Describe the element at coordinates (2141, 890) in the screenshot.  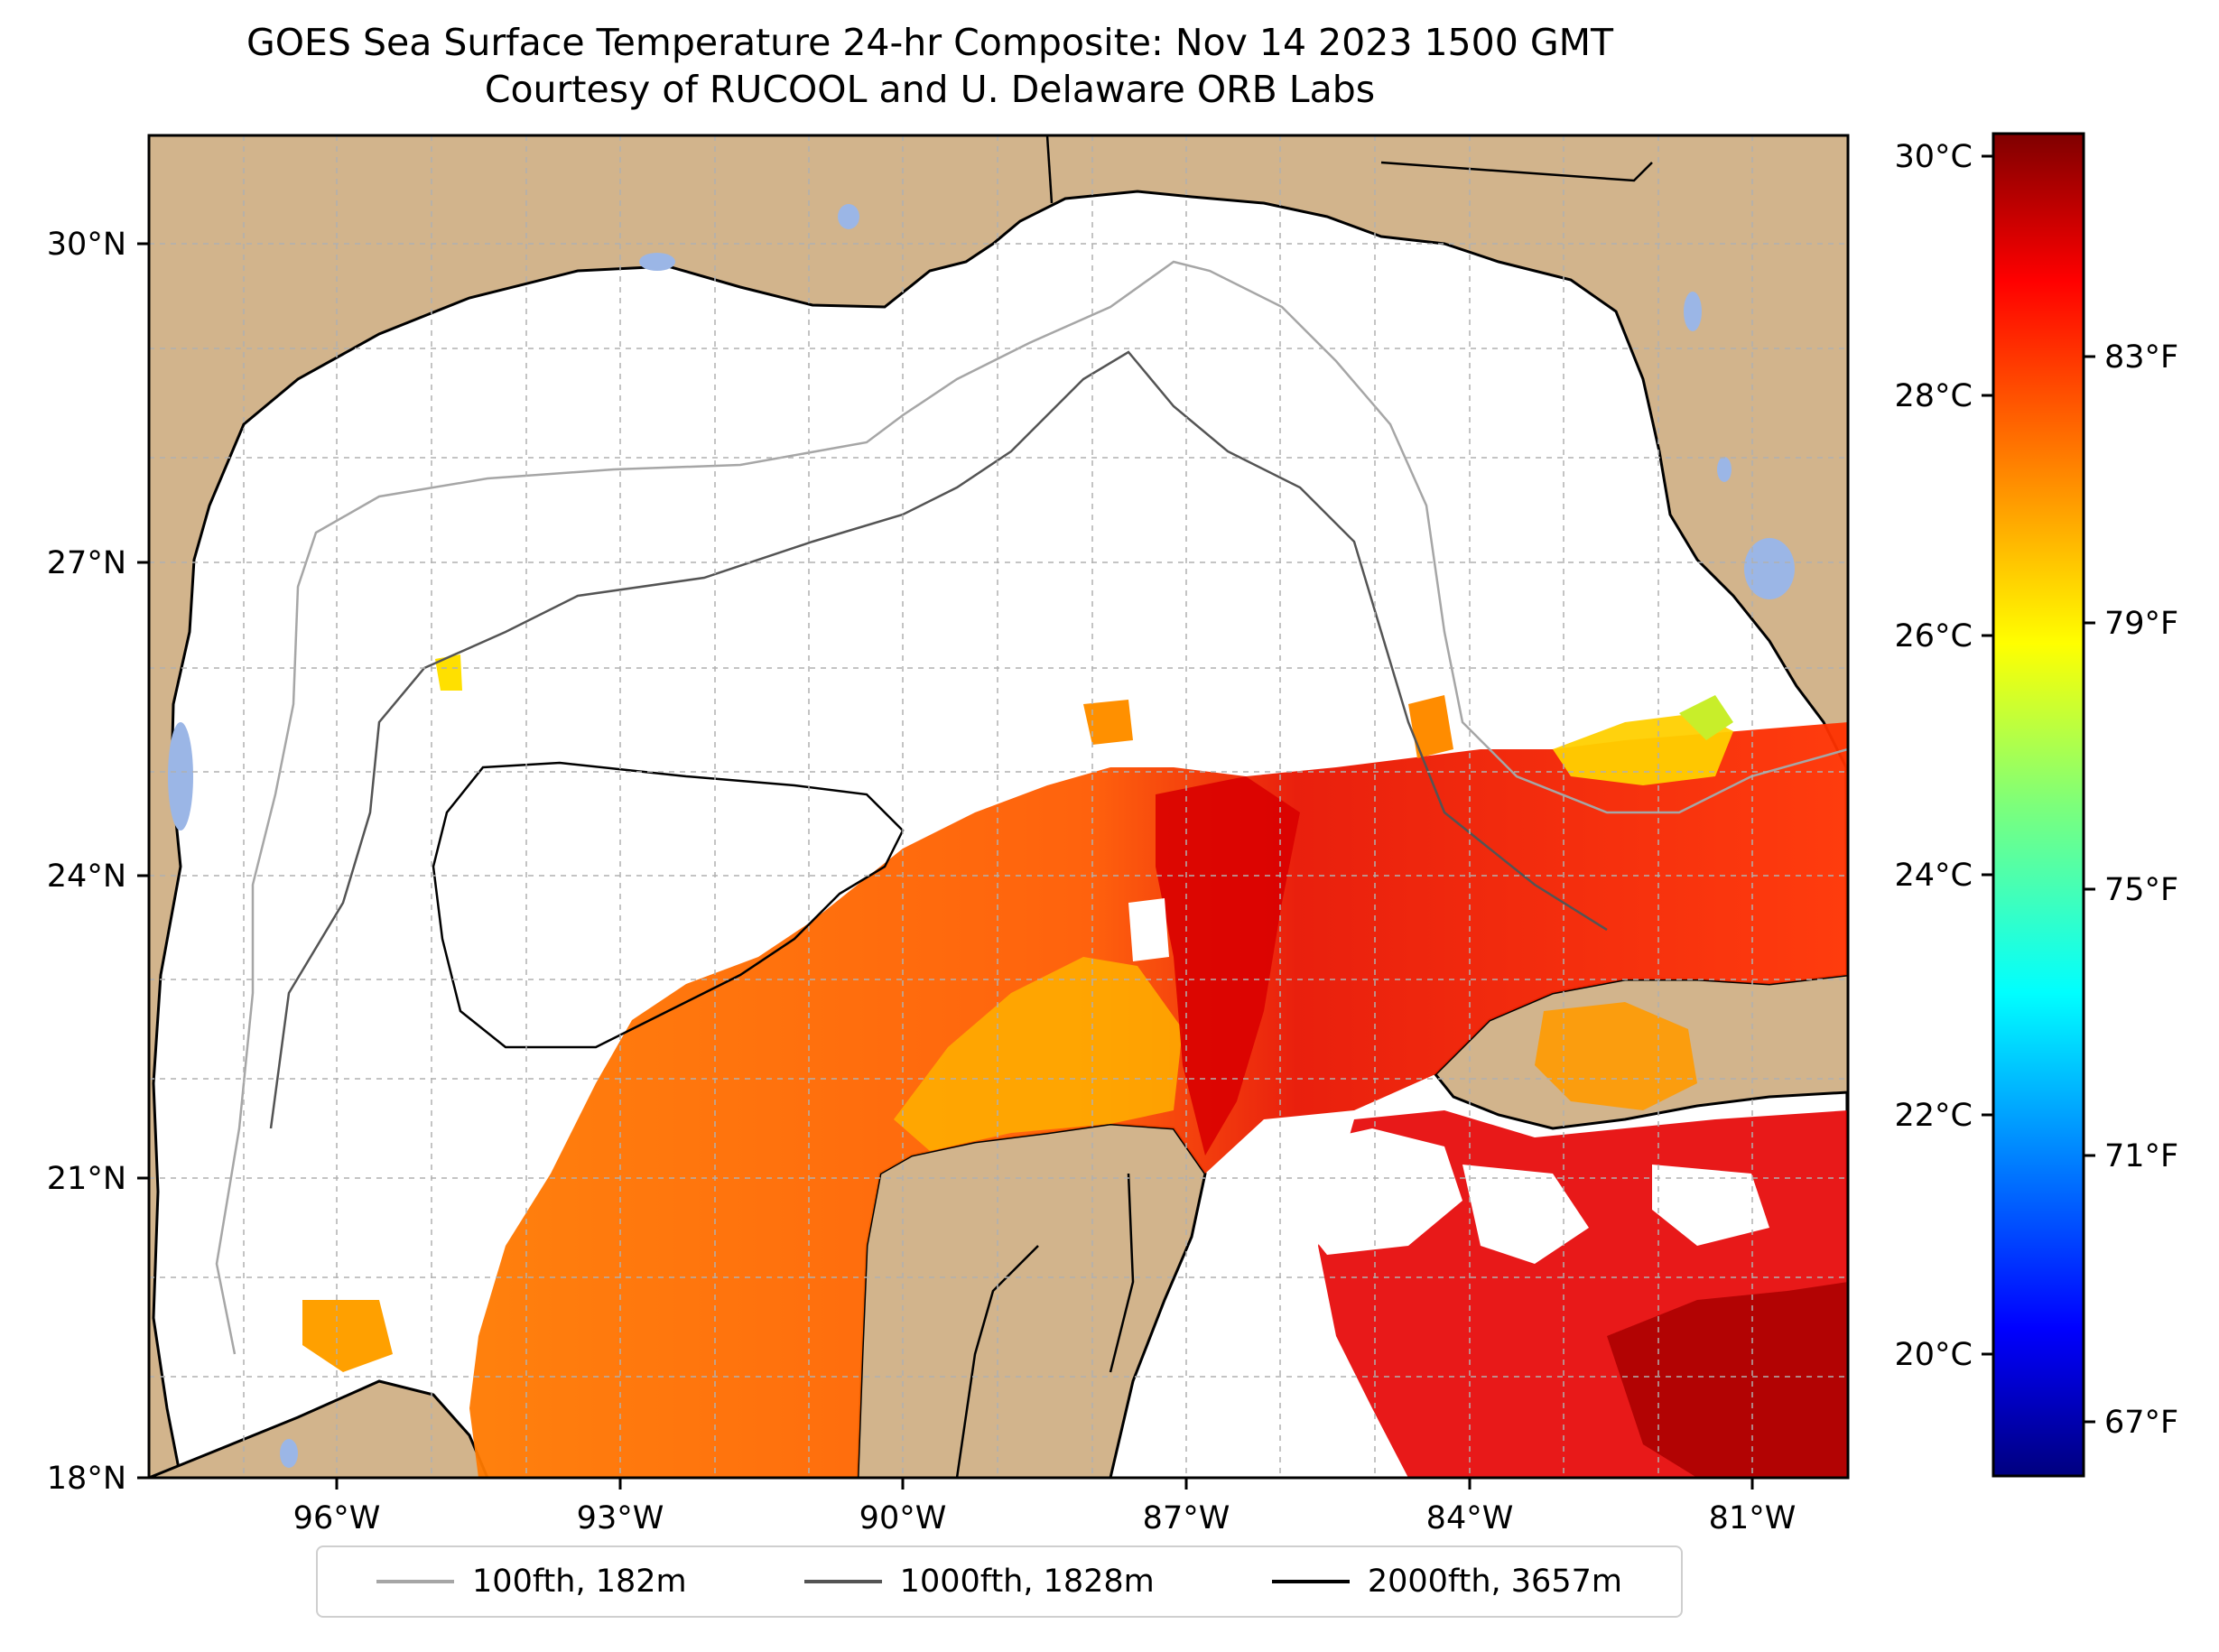
I see `colorbar-f-75: 75°F` at that location.